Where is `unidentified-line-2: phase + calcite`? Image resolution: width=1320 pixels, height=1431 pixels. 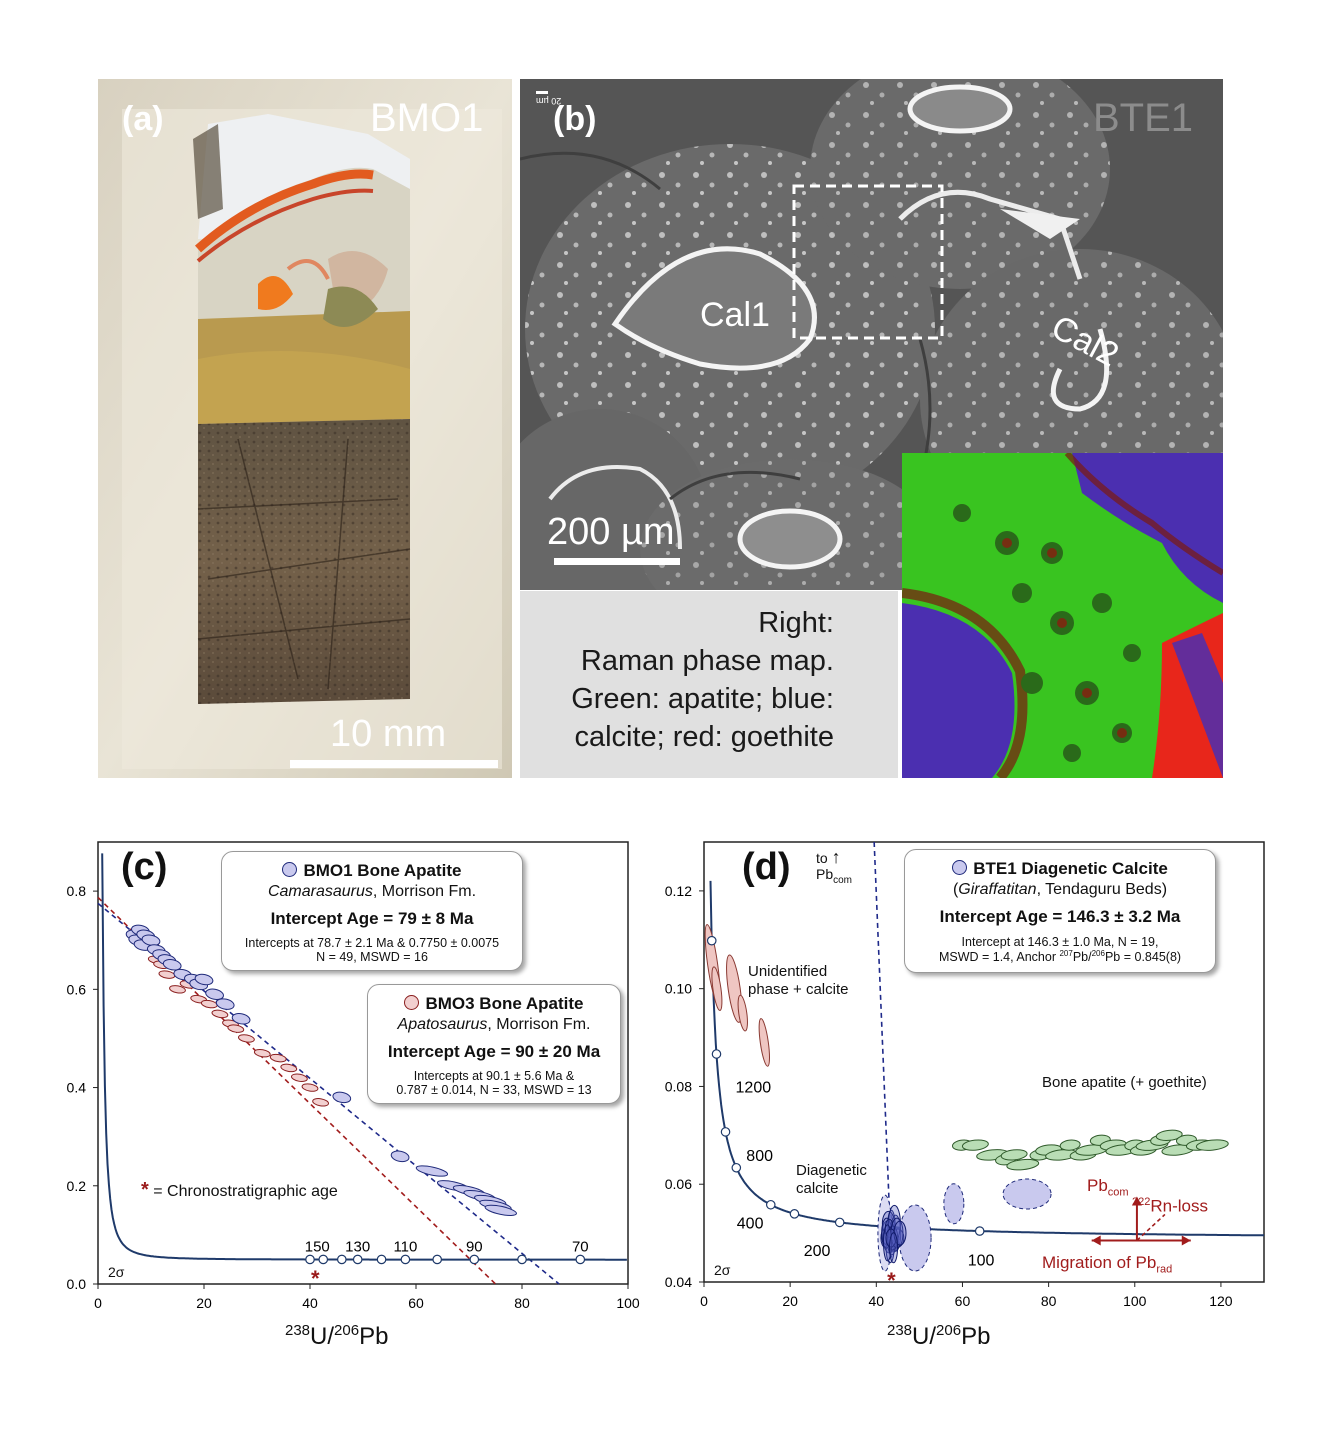
unidentified-line-2: phase + calcite is located at coordinates (798, 989).